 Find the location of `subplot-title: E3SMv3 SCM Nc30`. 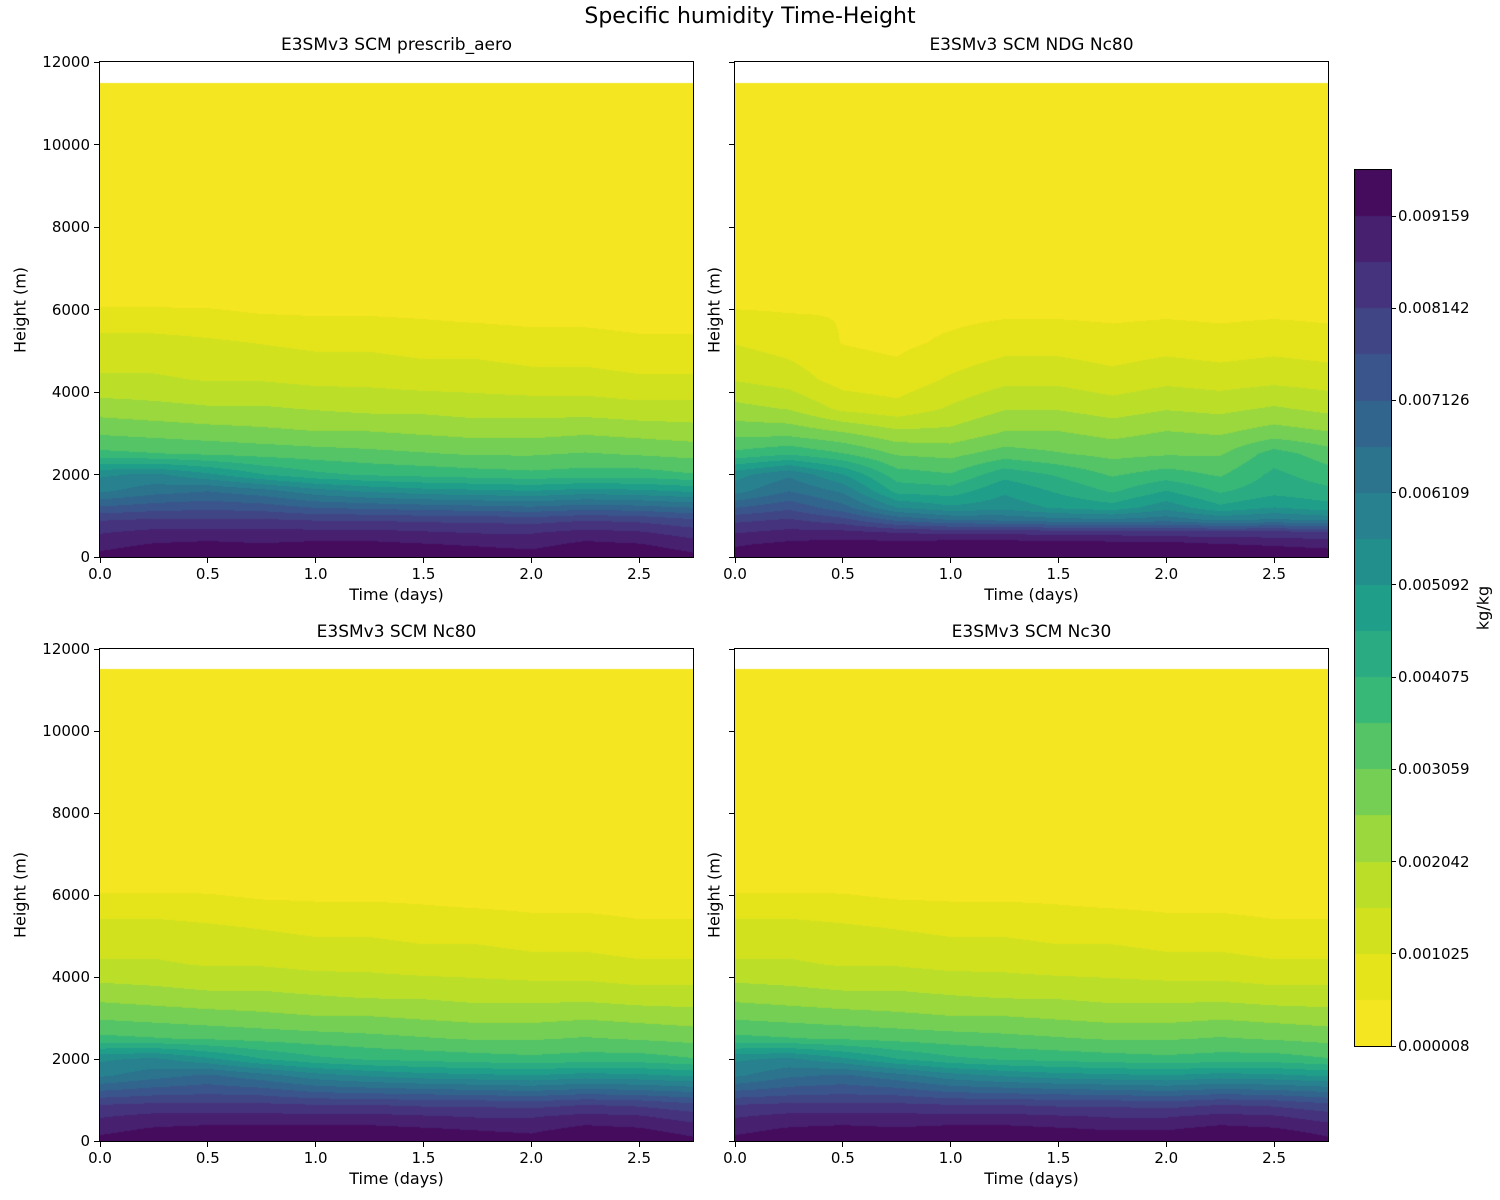

subplot-title: E3SMv3 SCM Nc30 is located at coordinates (1031, 632).